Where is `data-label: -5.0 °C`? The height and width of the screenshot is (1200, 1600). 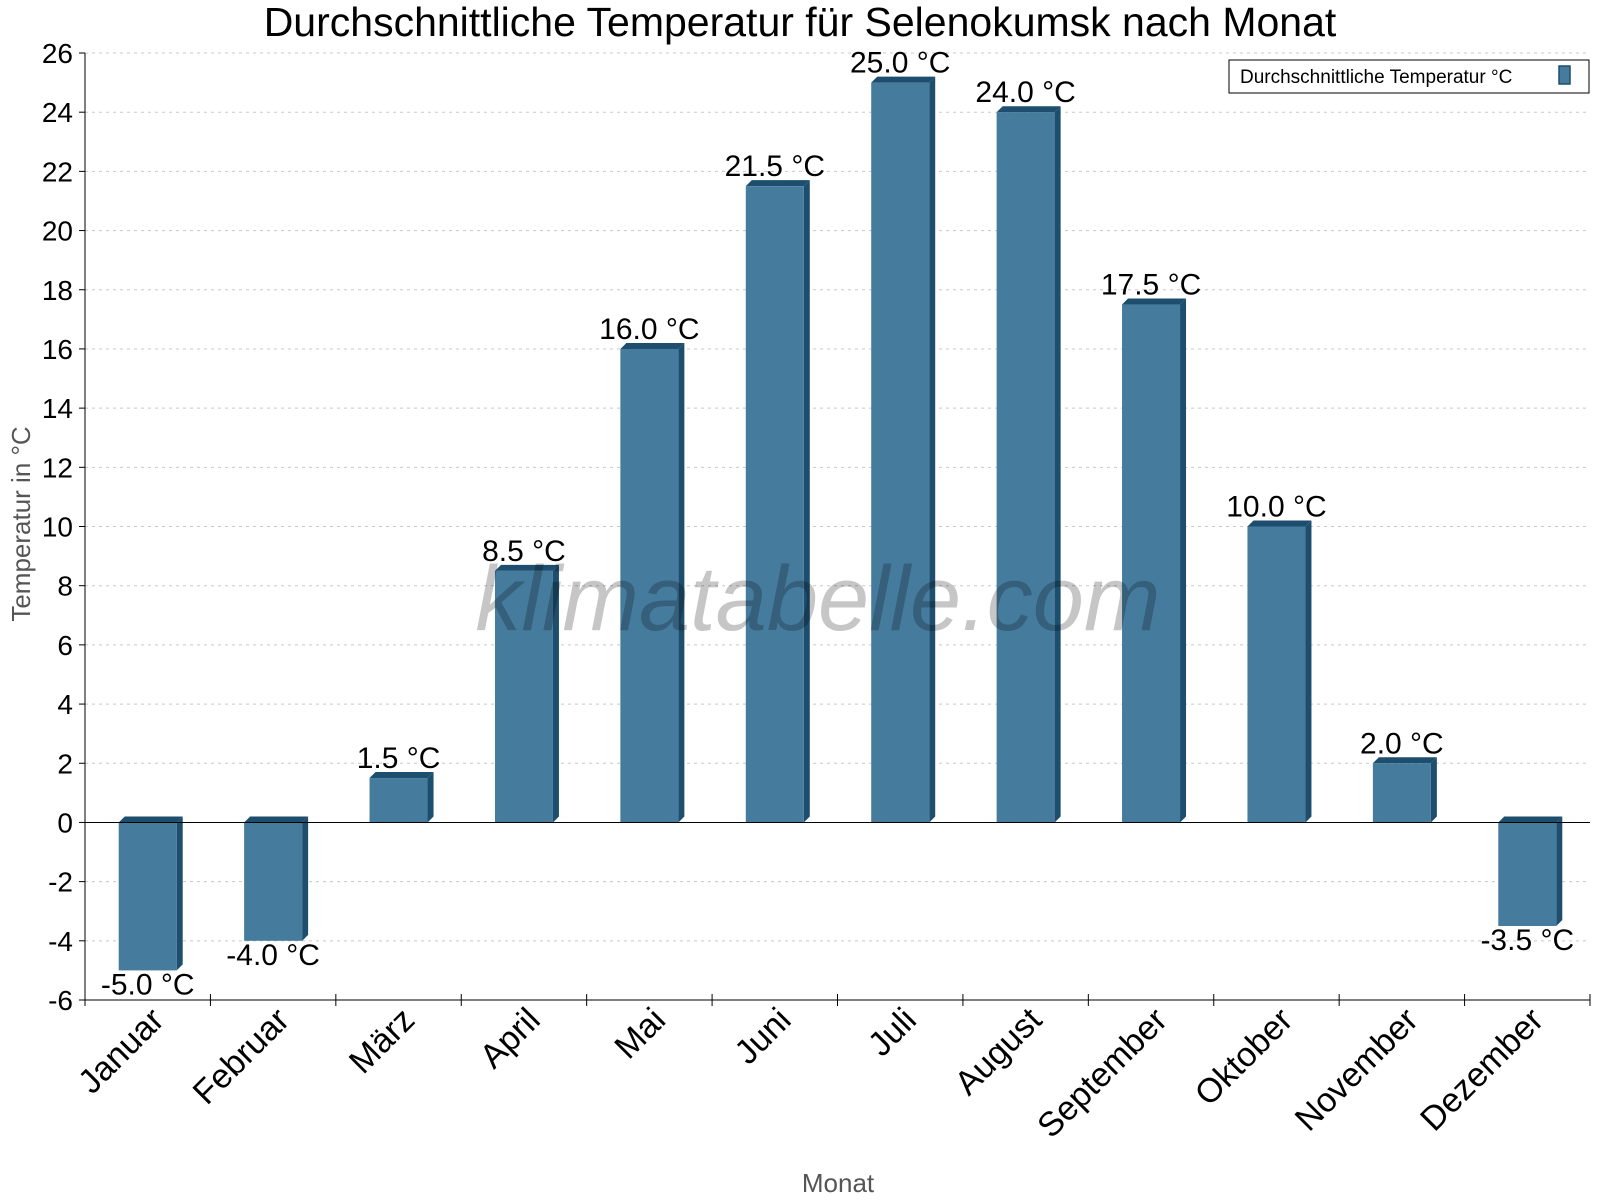
data-label: -5.0 °C is located at coordinates (148, 984).